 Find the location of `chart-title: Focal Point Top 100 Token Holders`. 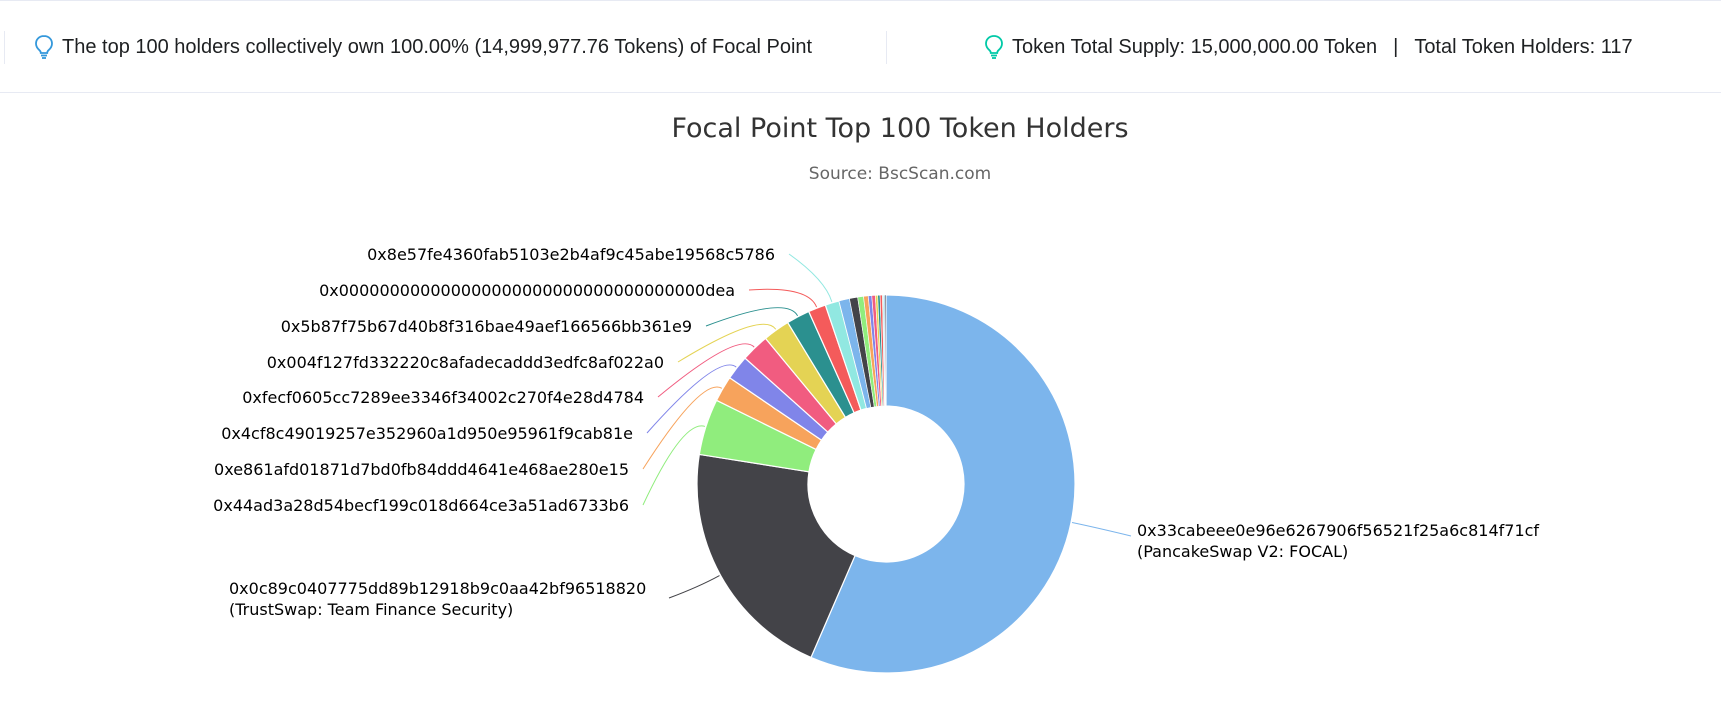

chart-title: Focal Point Top 100 Token Holders is located at coordinates (899, 128).